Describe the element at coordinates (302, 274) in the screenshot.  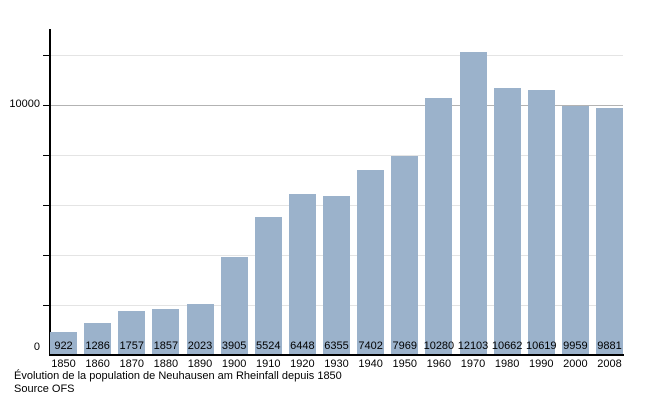
I see `bar-1920` at that location.